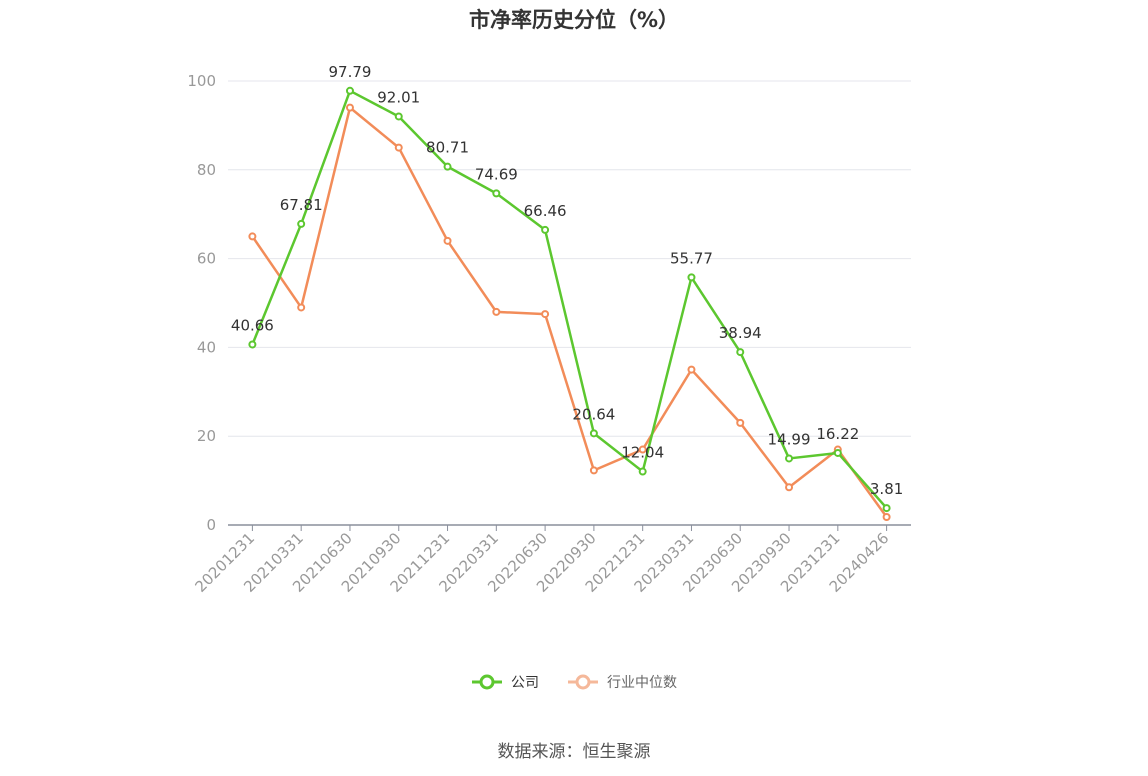  I want to click on data-label: 67.81, so click(301, 205).